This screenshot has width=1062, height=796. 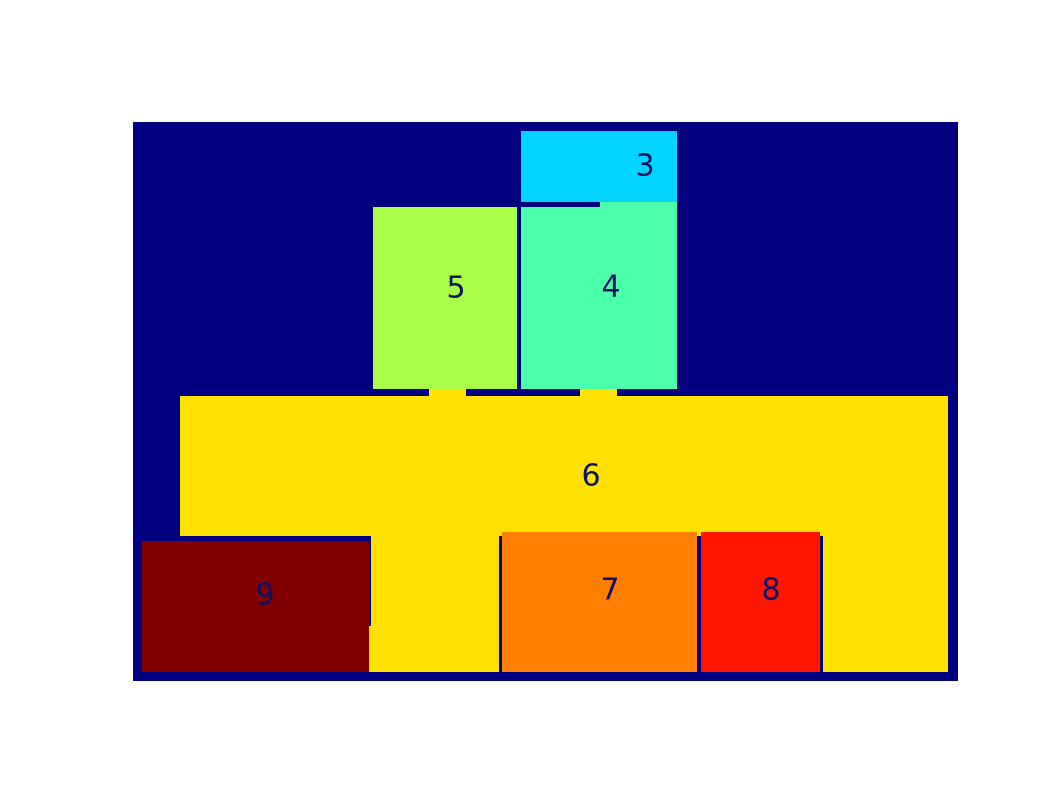 I want to click on room-8: 8, so click(x=760, y=602).